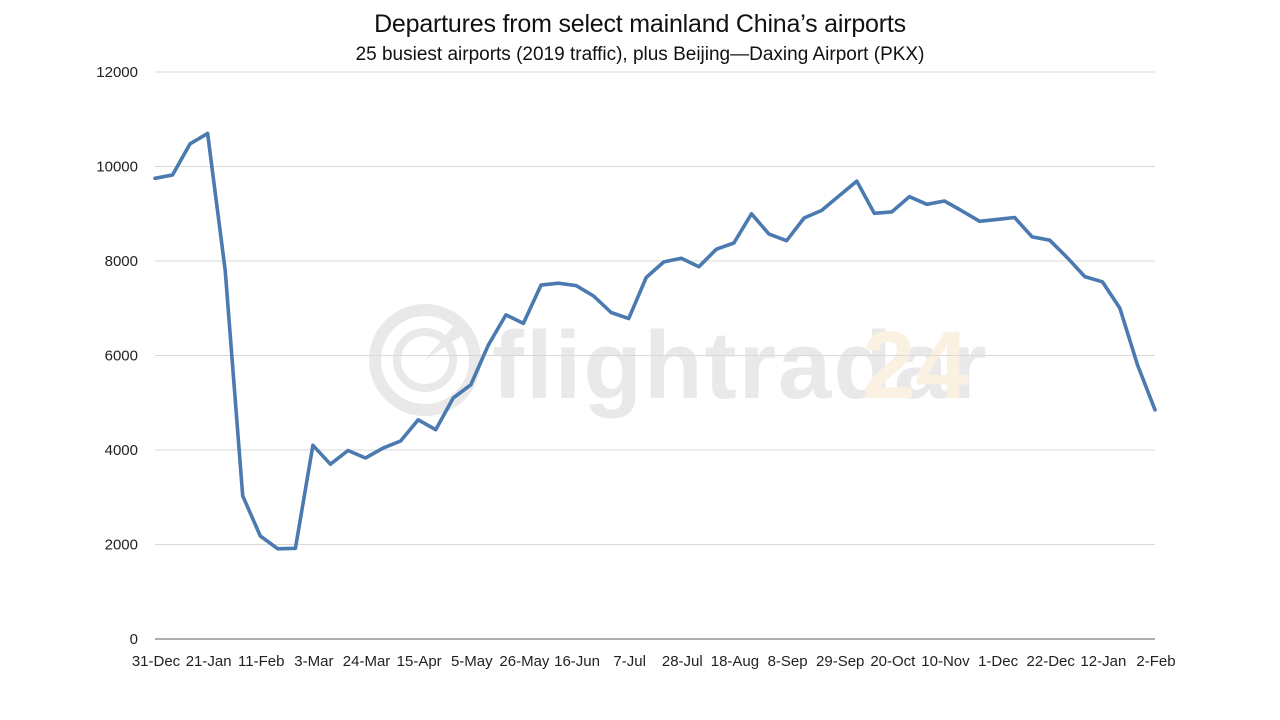 The width and height of the screenshot is (1280, 720). I want to click on x-tick-label: 24-Mar, so click(367, 661).